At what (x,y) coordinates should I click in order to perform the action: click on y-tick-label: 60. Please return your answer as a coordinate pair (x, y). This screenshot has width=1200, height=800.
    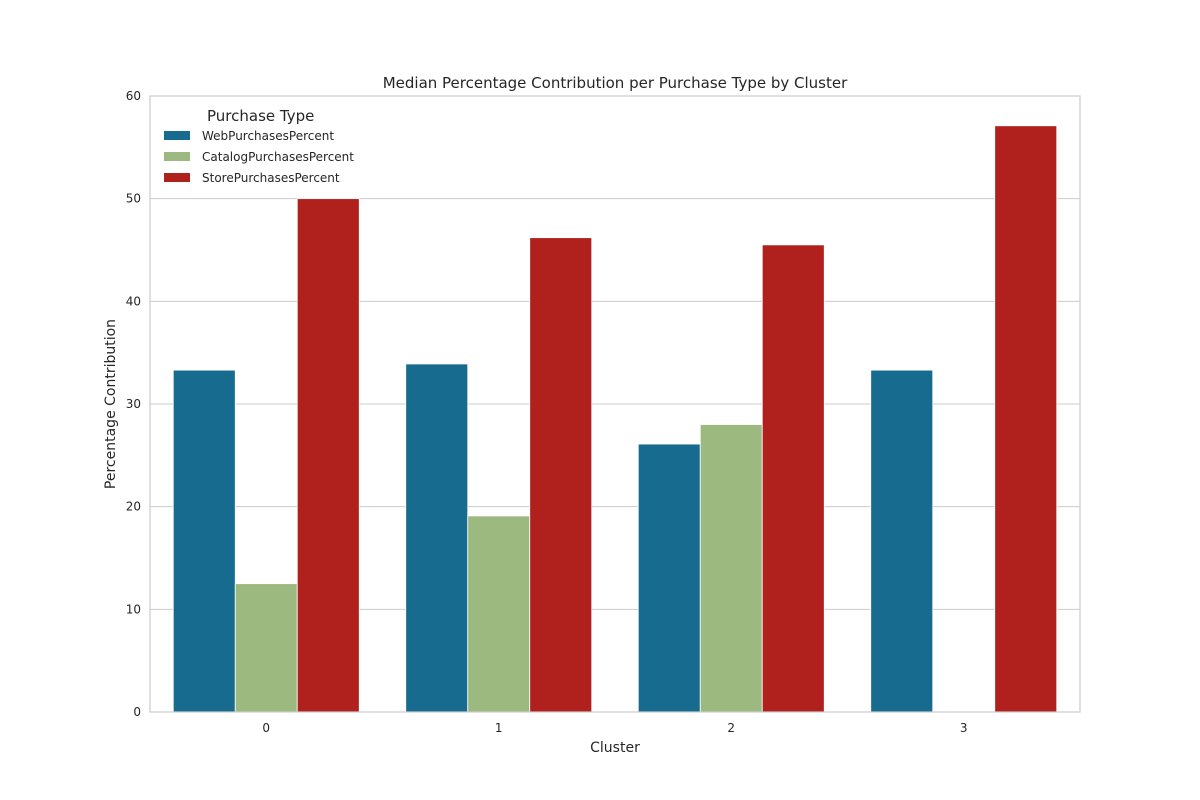
    Looking at the image, I should click on (133, 96).